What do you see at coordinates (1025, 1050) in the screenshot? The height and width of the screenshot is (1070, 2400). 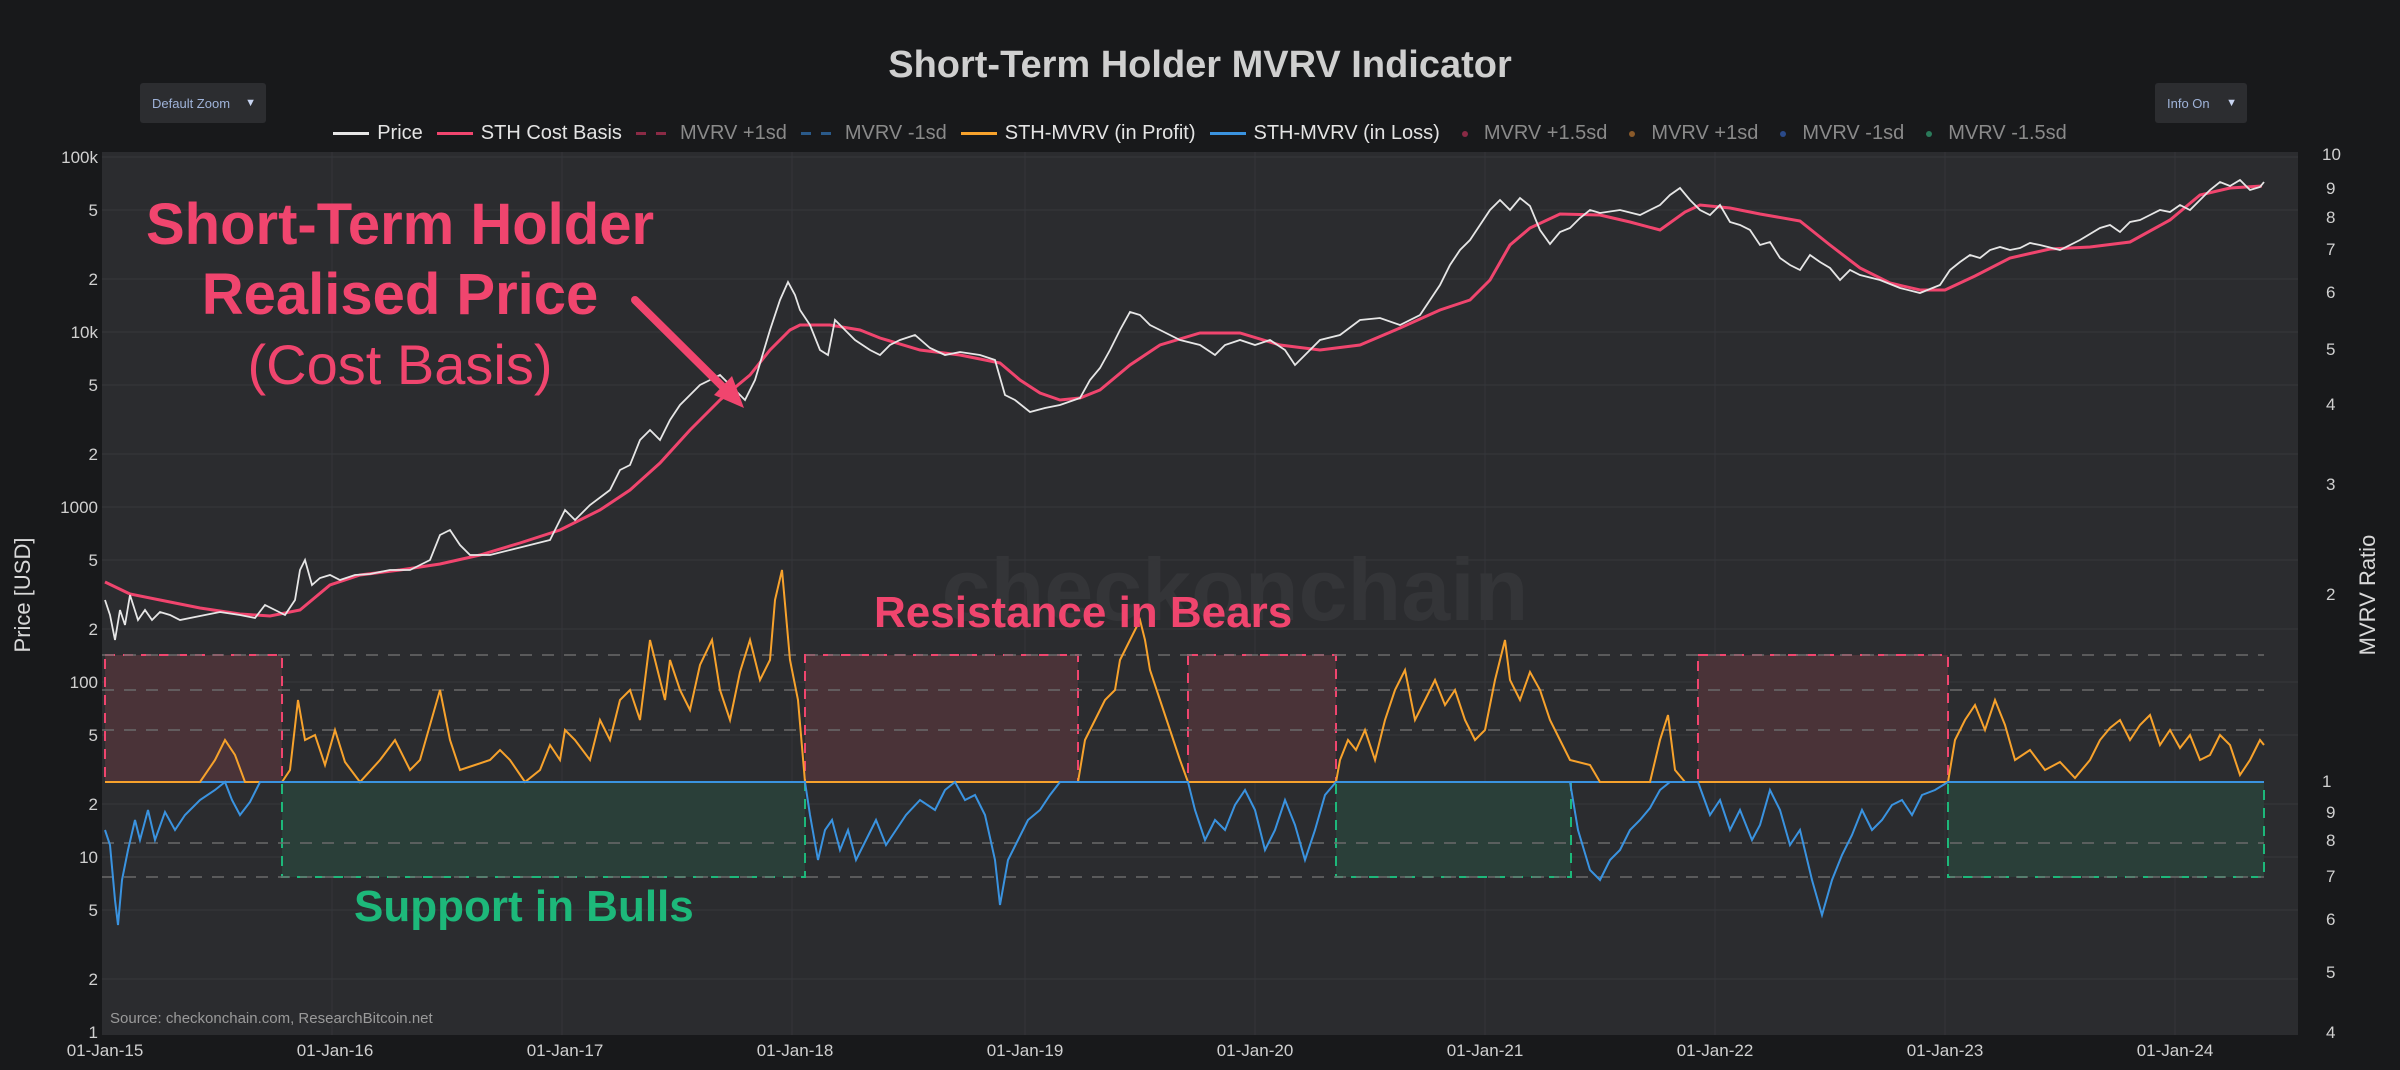 I see `x-tick: 01-Jan-19` at bounding box center [1025, 1050].